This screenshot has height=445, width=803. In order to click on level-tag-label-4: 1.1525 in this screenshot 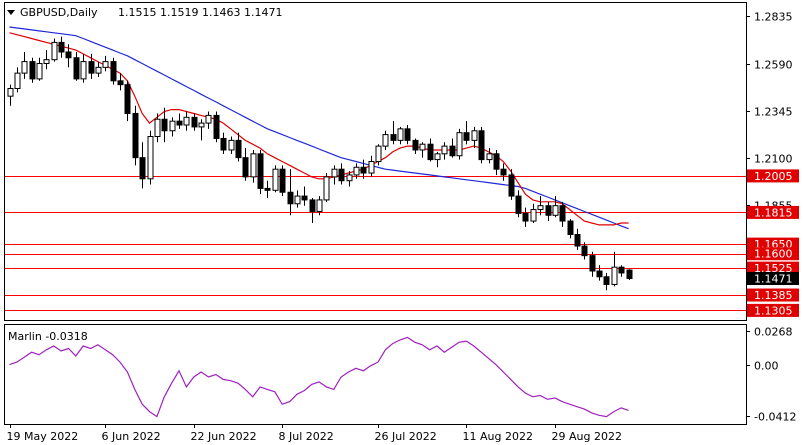, I will do `click(773, 268)`.